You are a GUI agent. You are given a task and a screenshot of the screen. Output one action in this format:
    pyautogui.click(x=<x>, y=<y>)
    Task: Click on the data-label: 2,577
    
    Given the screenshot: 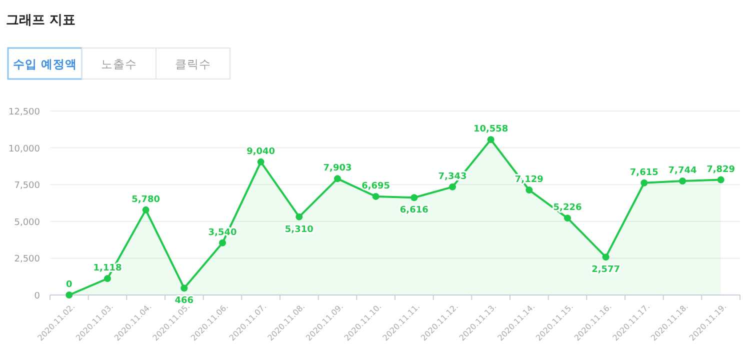 What is the action you would take?
    pyautogui.click(x=606, y=270)
    